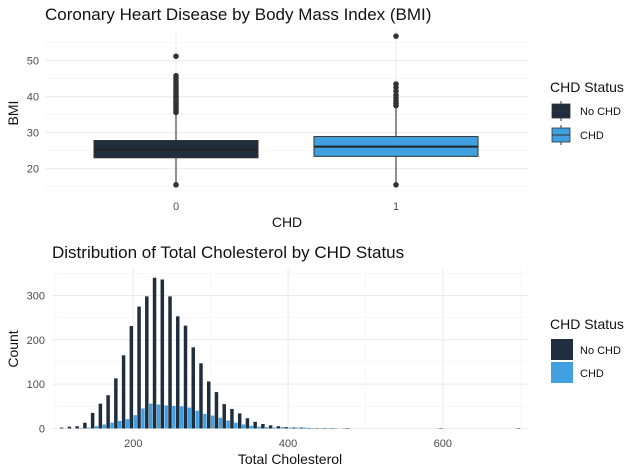  What do you see at coordinates (290, 459) in the screenshot?
I see `cholesterol-x-axis-title: Total Cholesterol` at bounding box center [290, 459].